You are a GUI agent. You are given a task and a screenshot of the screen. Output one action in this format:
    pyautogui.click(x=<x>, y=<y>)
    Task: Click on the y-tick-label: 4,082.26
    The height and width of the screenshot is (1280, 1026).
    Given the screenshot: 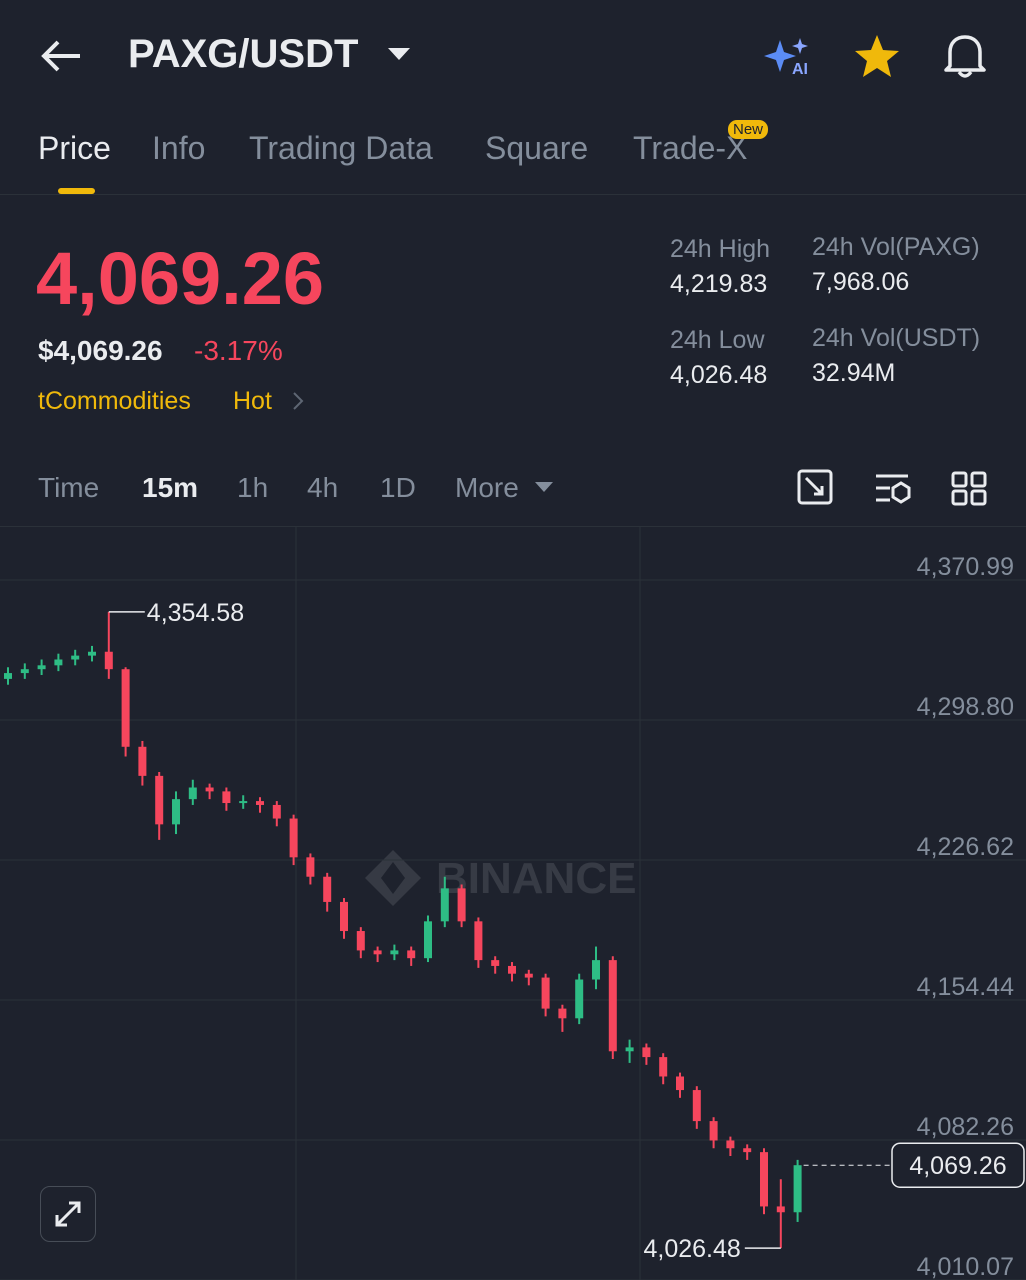 What is the action you would take?
    pyautogui.click(x=965, y=1127)
    